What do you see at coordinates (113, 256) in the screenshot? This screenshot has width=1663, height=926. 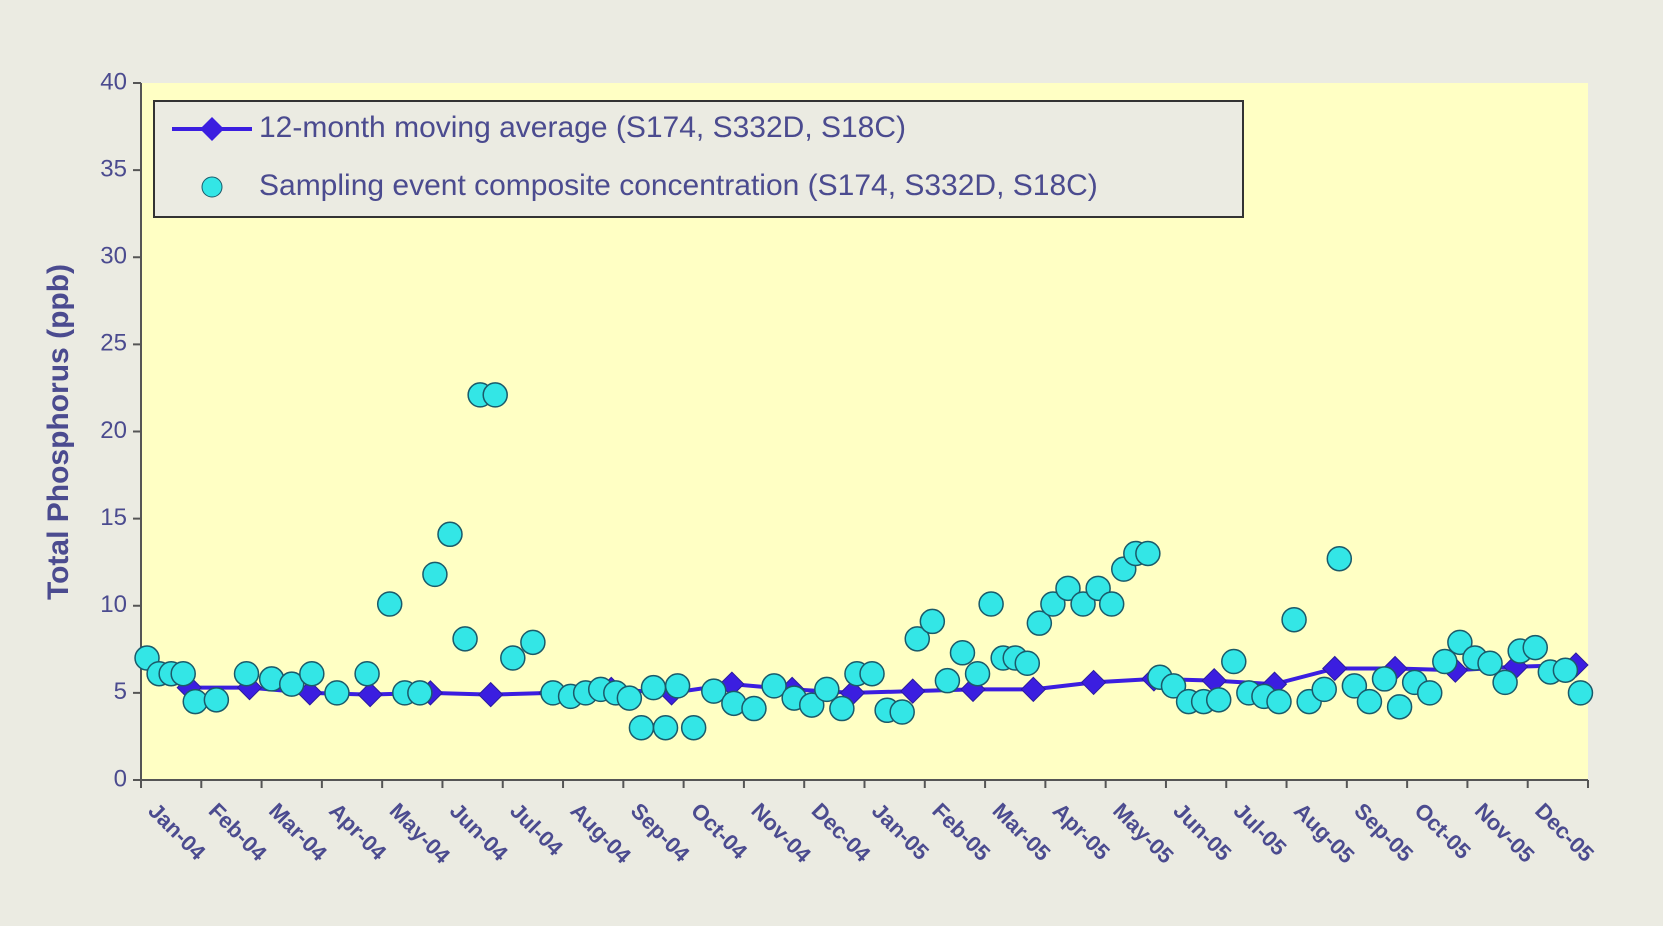 I see `y-tick-label: 30` at bounding box center [113, 256].